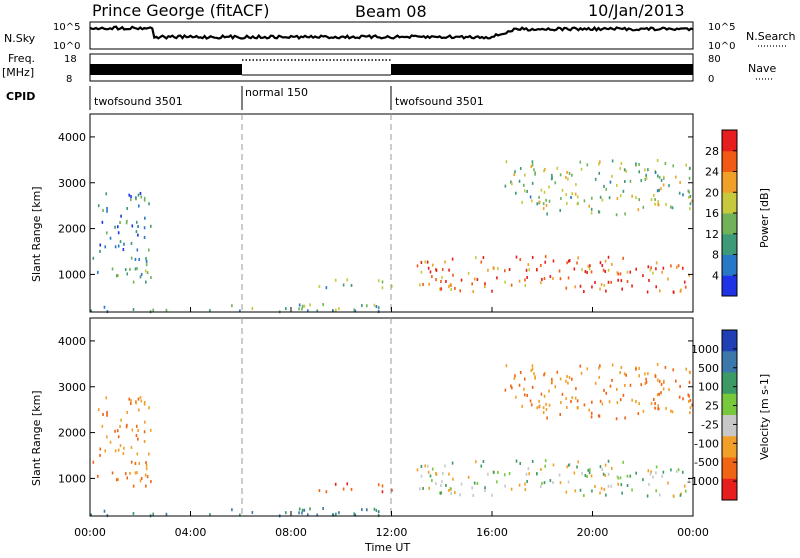 The height and width of the screenshot is (558, 800). I want to click on nsky-label: N.Sky, so click(20, 38).